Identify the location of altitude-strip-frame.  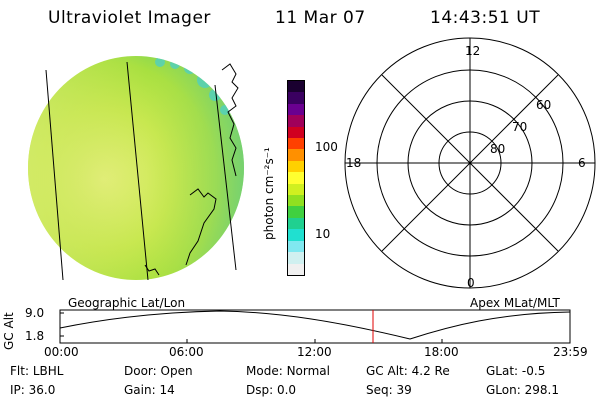
(315, 326).